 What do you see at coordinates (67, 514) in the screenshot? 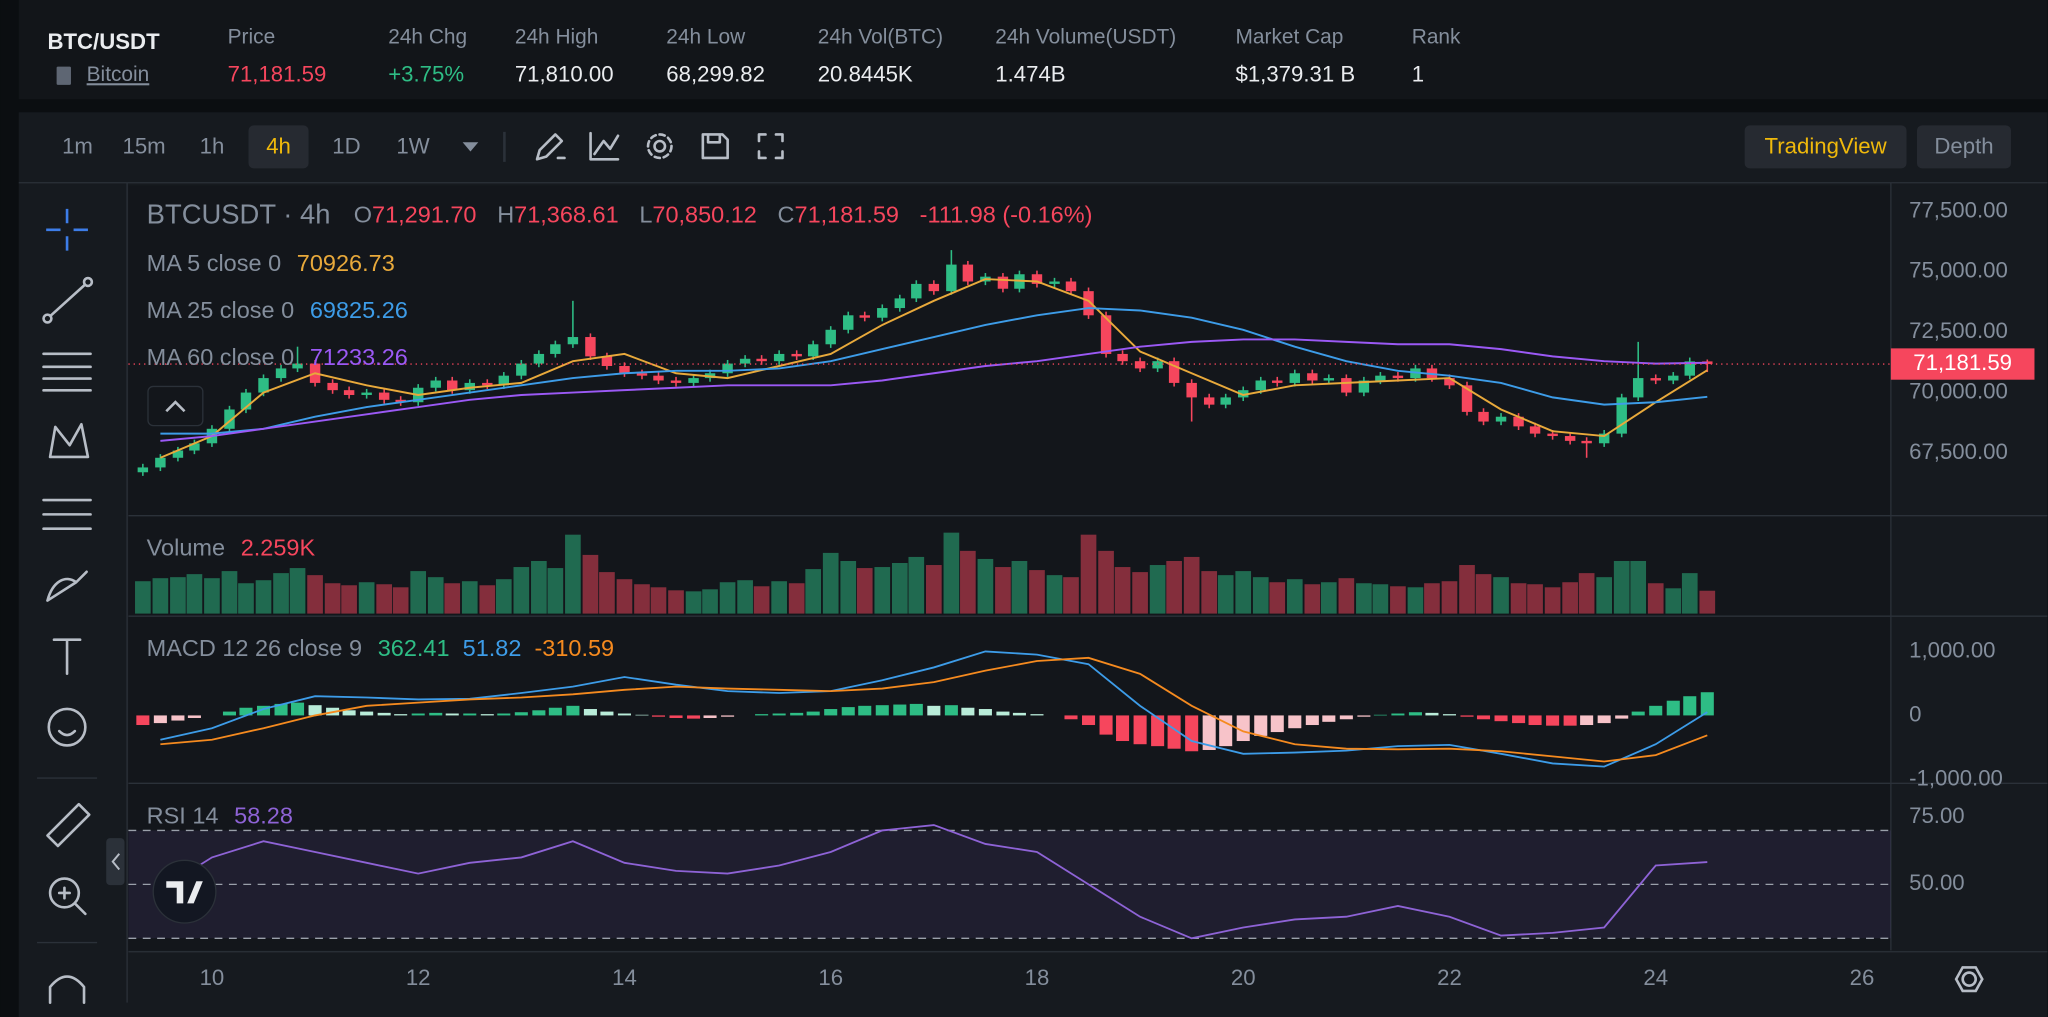
I see `fib-tool` at bounding box center [67, 514].